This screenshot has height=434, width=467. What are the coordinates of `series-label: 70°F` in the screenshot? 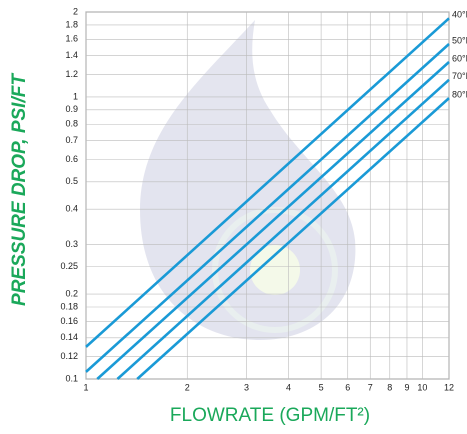 It's located at (459, 76).